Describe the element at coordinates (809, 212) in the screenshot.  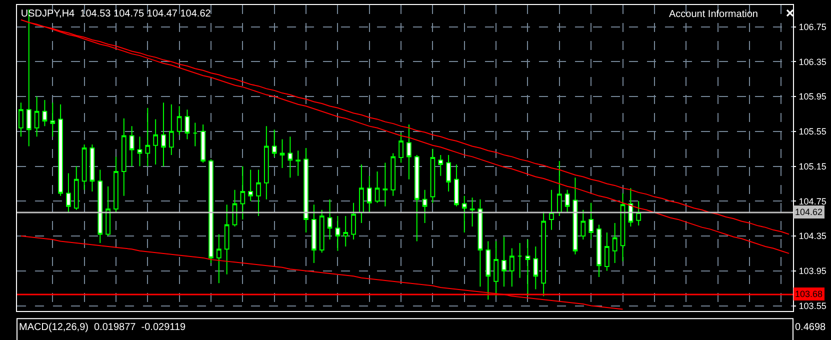
I see `ref-line-label: 104.62` at that location.